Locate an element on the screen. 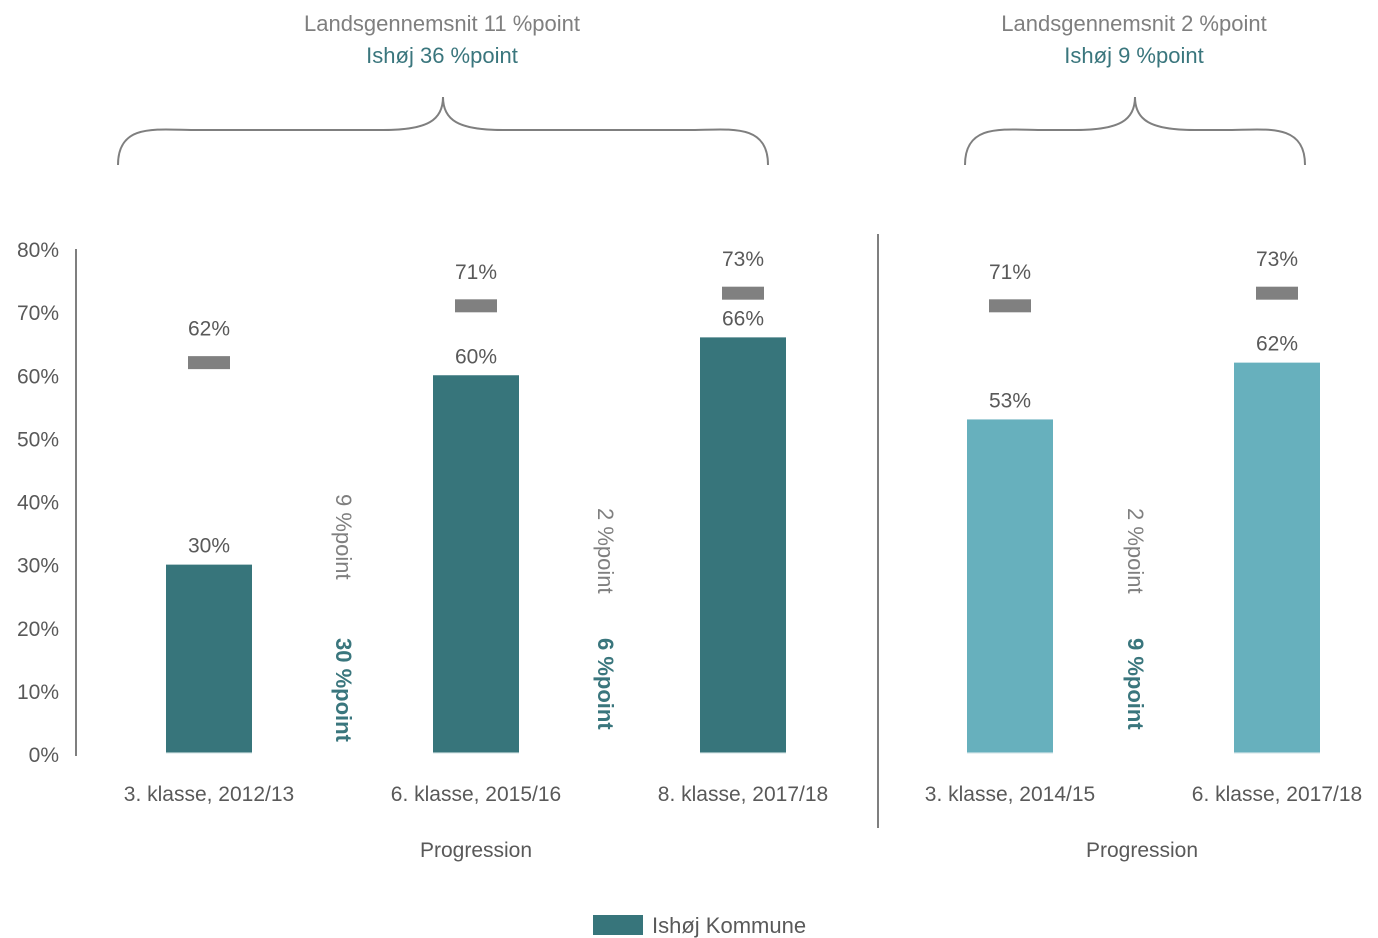 The width and height of the screenshot is (1378, 938). y-tick-label: 40% is located at coordinates (38, 503).